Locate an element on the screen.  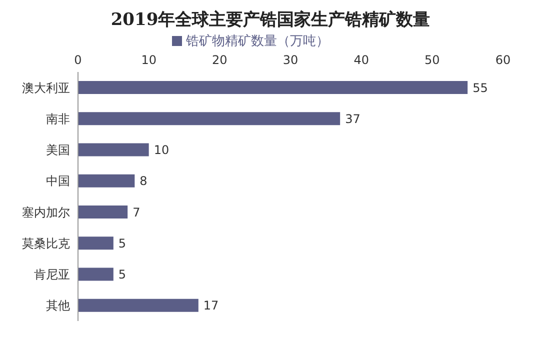
x-tick-label: 40 is located at coordinates (361, 60).